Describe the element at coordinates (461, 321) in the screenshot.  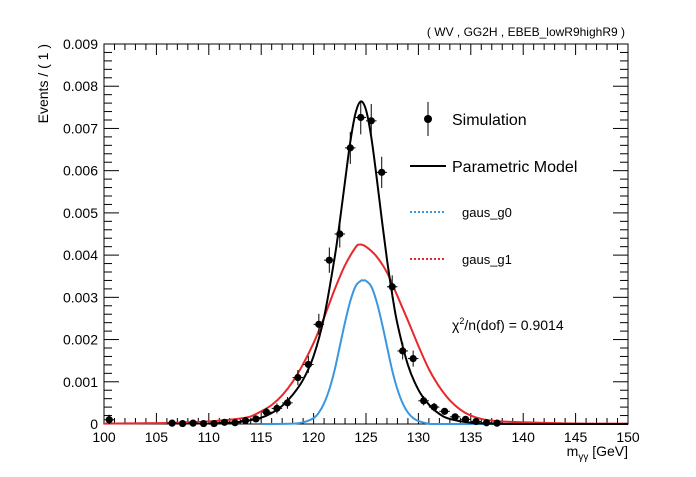
I see `chi2-superscript: 2` at that location.